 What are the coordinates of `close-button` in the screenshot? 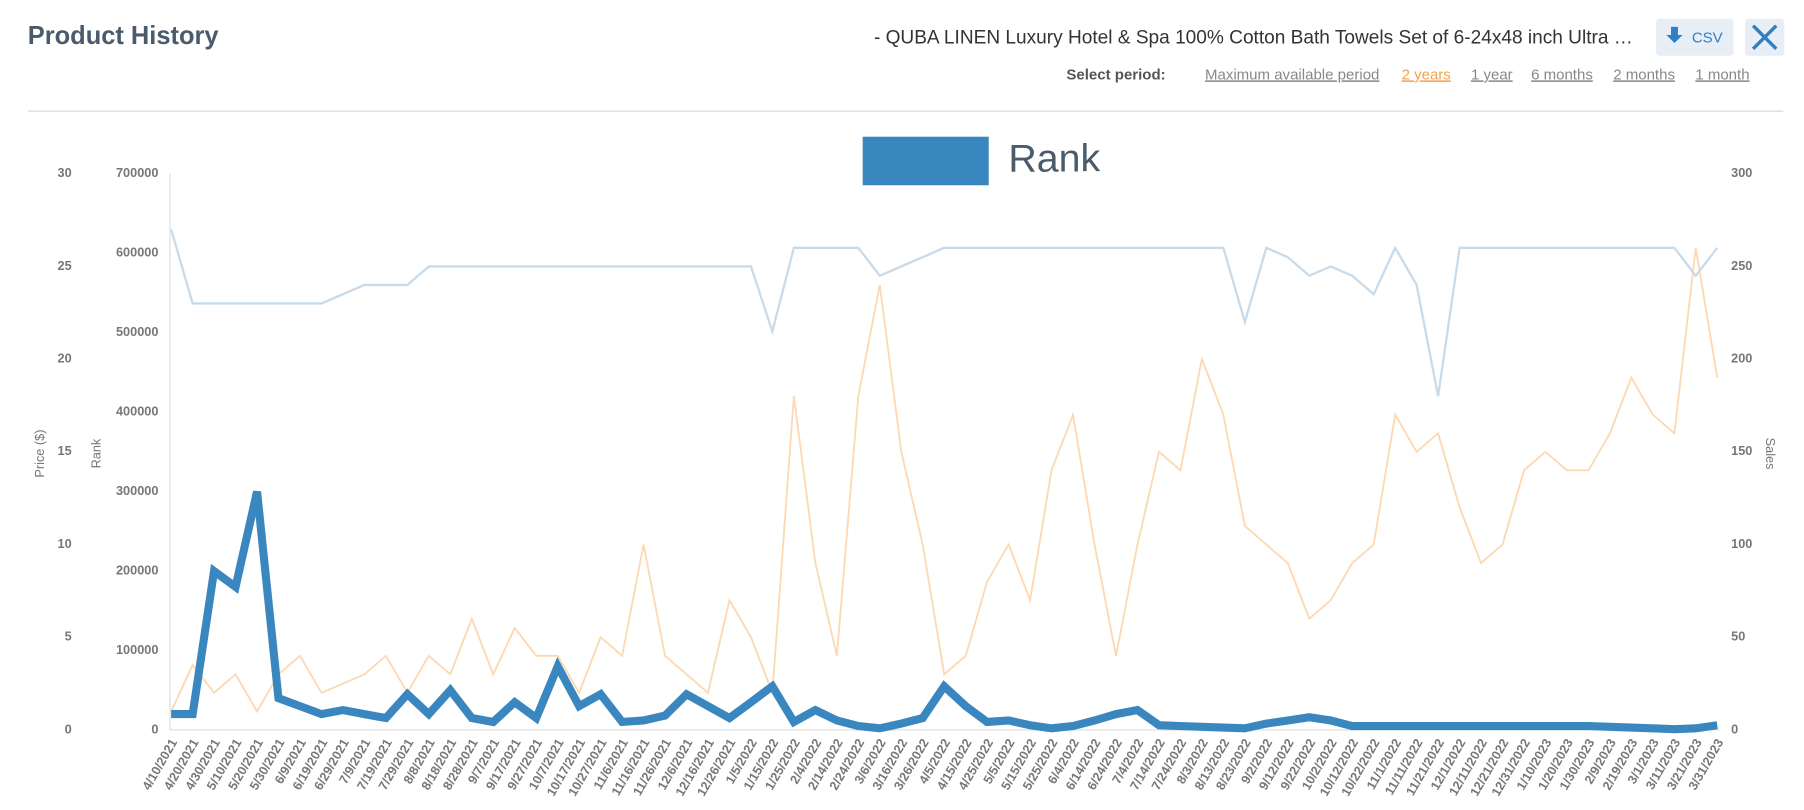 It's located at (1765, 37).